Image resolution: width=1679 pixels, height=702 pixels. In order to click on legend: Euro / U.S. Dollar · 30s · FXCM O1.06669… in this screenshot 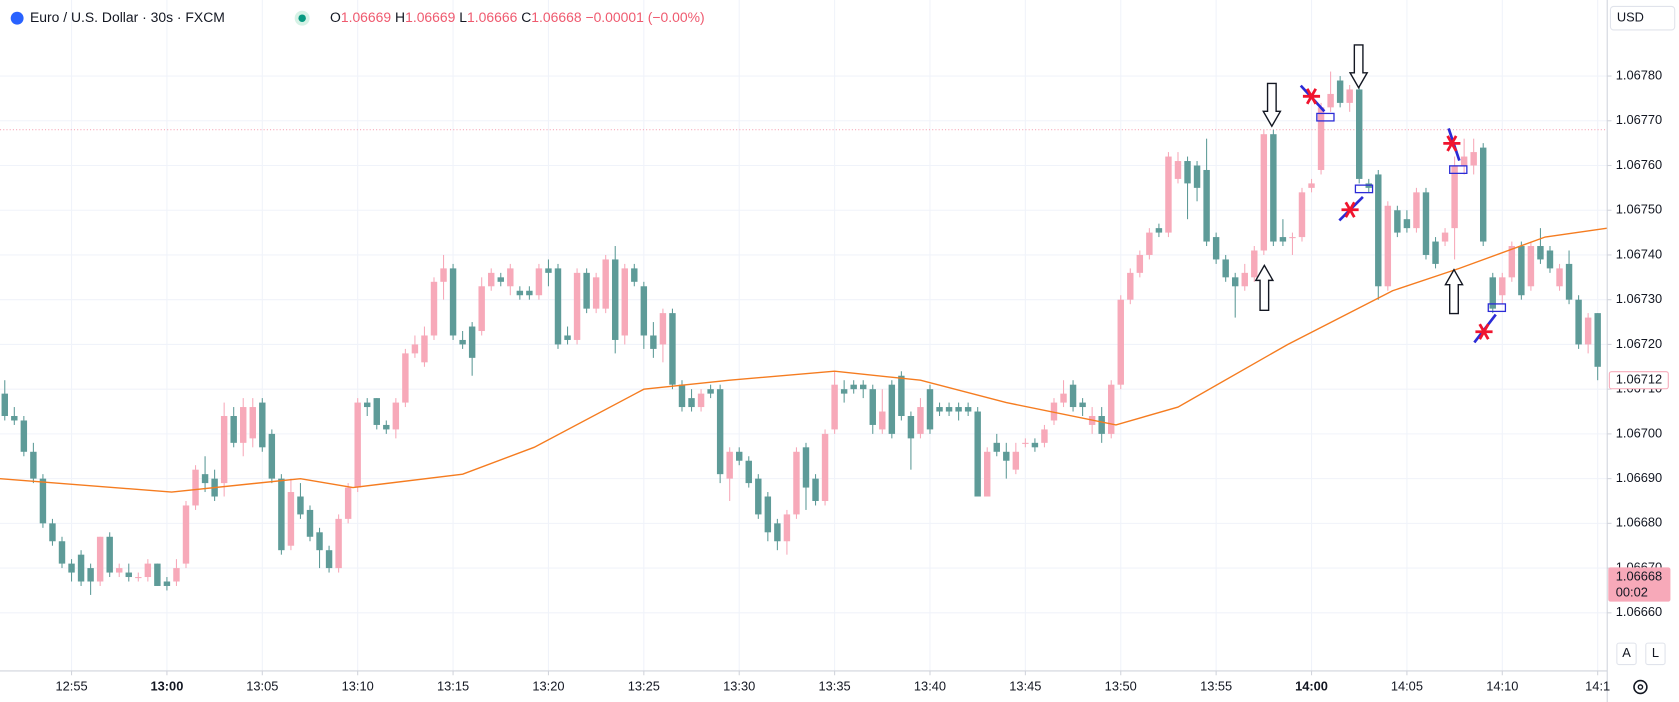, I will do `click(357, 17)`.